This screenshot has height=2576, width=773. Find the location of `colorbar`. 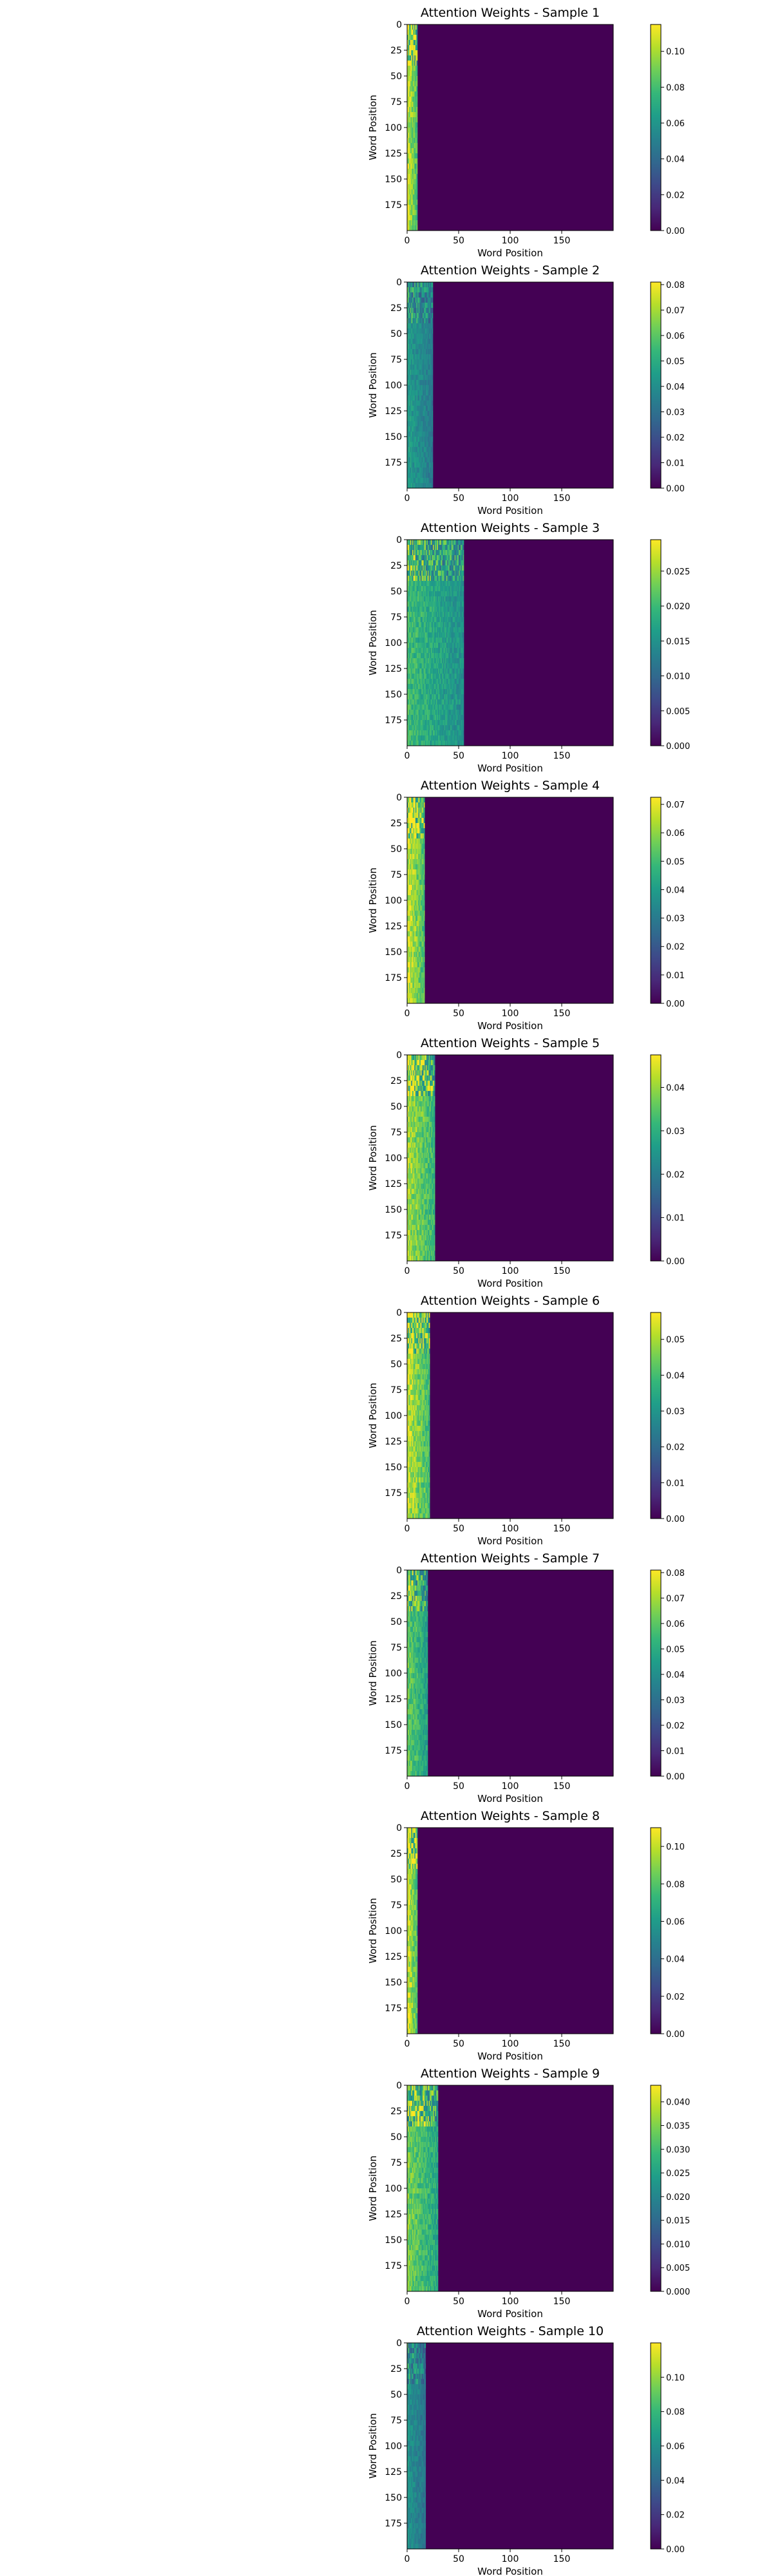

colorbar is located at coordinates (656, 642).